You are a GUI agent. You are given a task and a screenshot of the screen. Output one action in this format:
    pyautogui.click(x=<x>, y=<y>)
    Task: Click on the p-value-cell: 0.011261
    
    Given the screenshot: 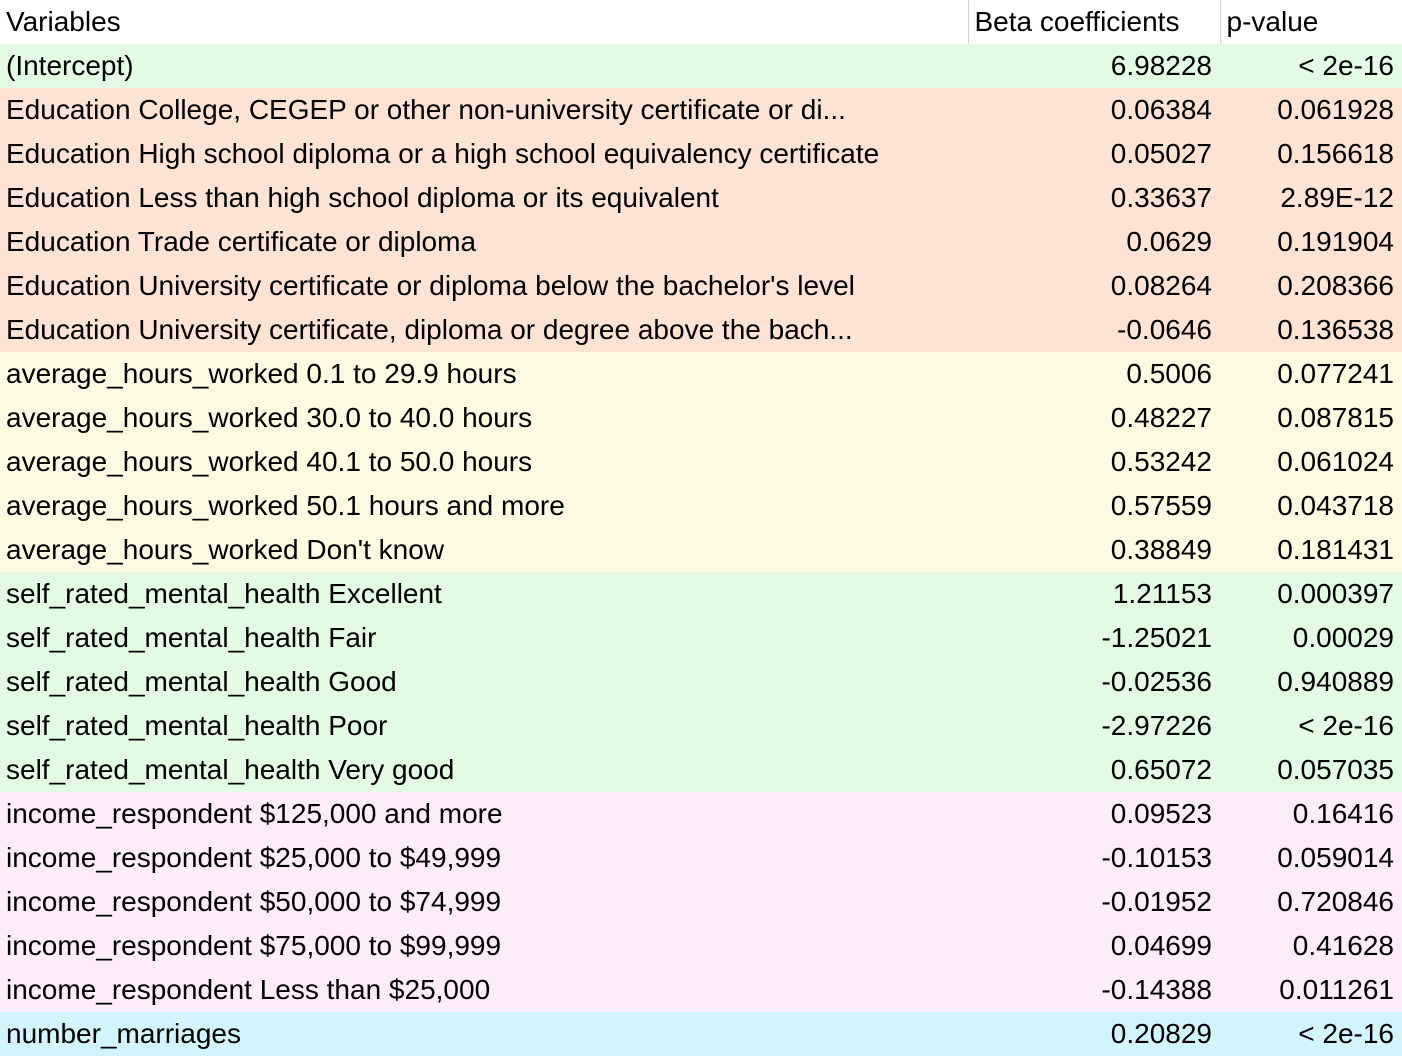 What is the action you would take?
    pyautogui.click(x=1336, y=989)
    